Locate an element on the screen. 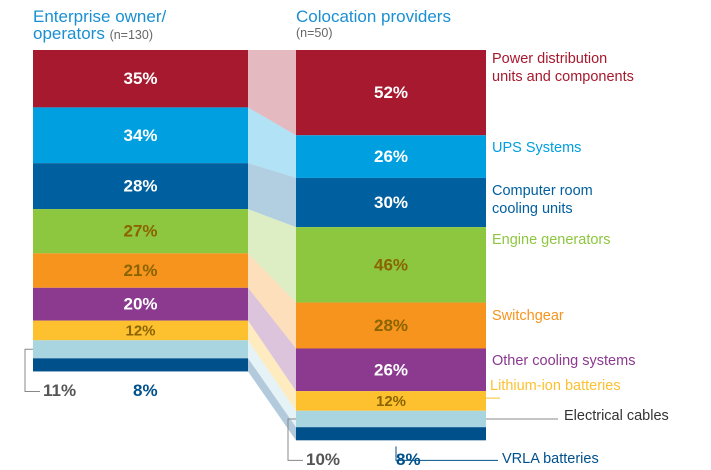 The height and width of the screenshot is (470, 711). value-label: 21% is located at coordinates (140, 270).